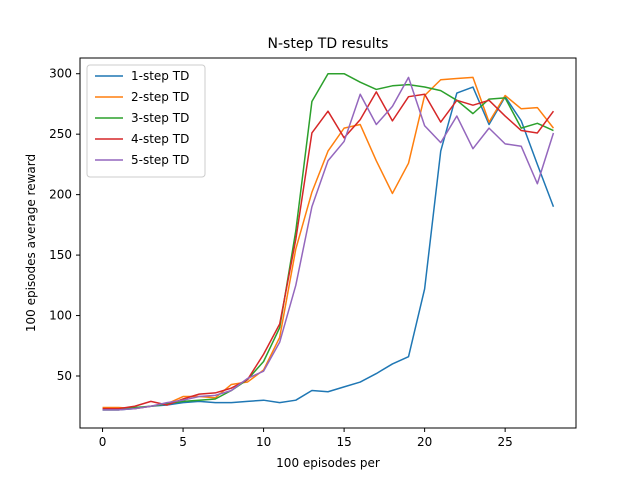 The height and width of the screenshot is (480, 640). Describe the element at coordinates (160, 97) in the screenshot. I see `legend-label: 2-step TD` at that location.